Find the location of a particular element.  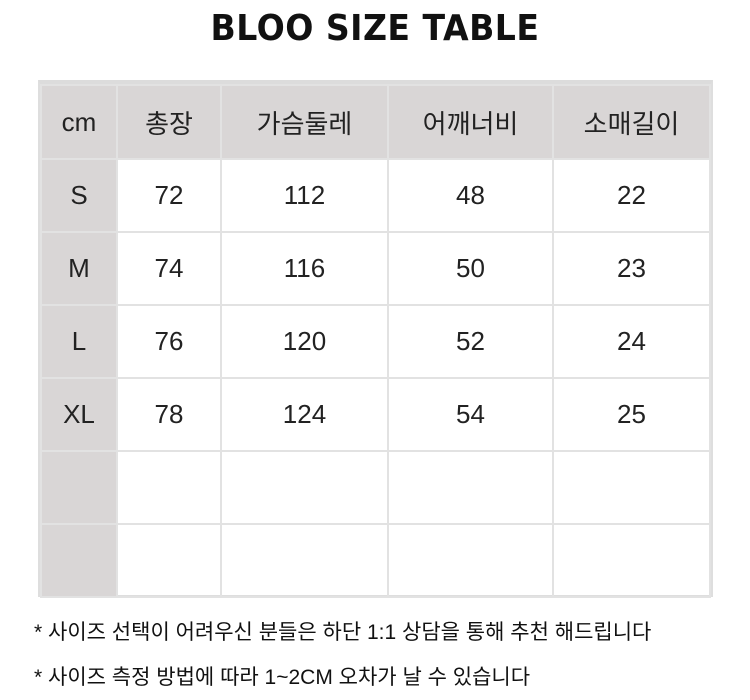

page-title: BLOO SIZE TABLE is located at coordinates (375, 28).